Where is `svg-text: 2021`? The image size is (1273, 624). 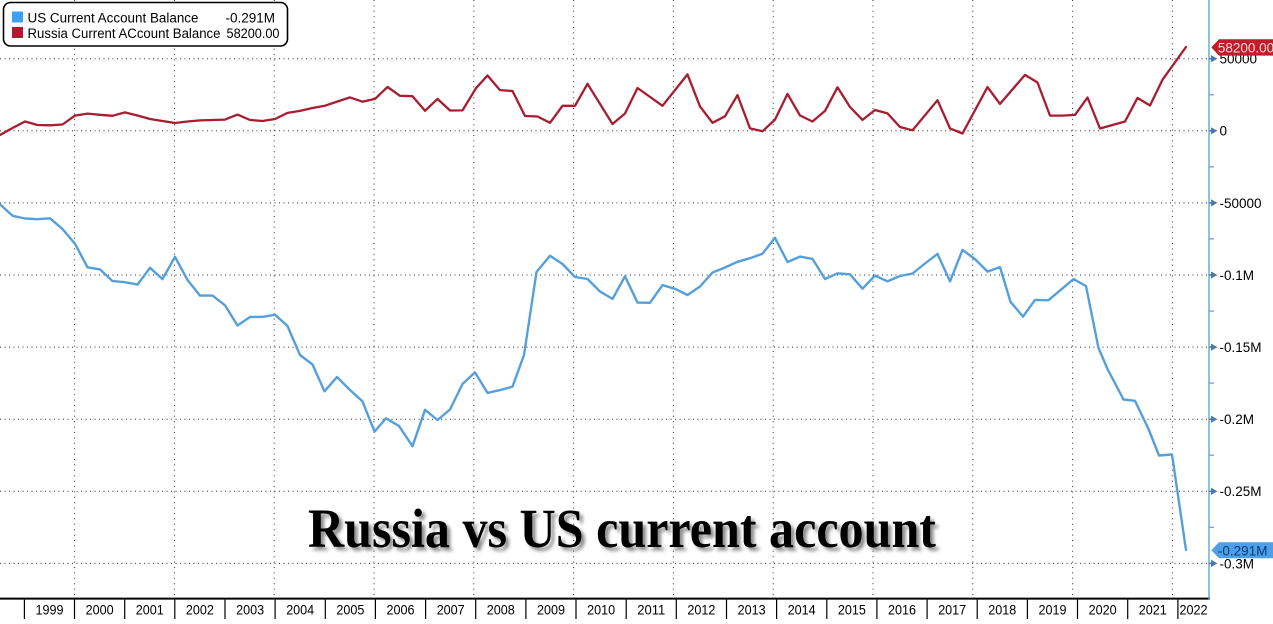
svg-text: 2021 is located at coordinates (1153, 610).